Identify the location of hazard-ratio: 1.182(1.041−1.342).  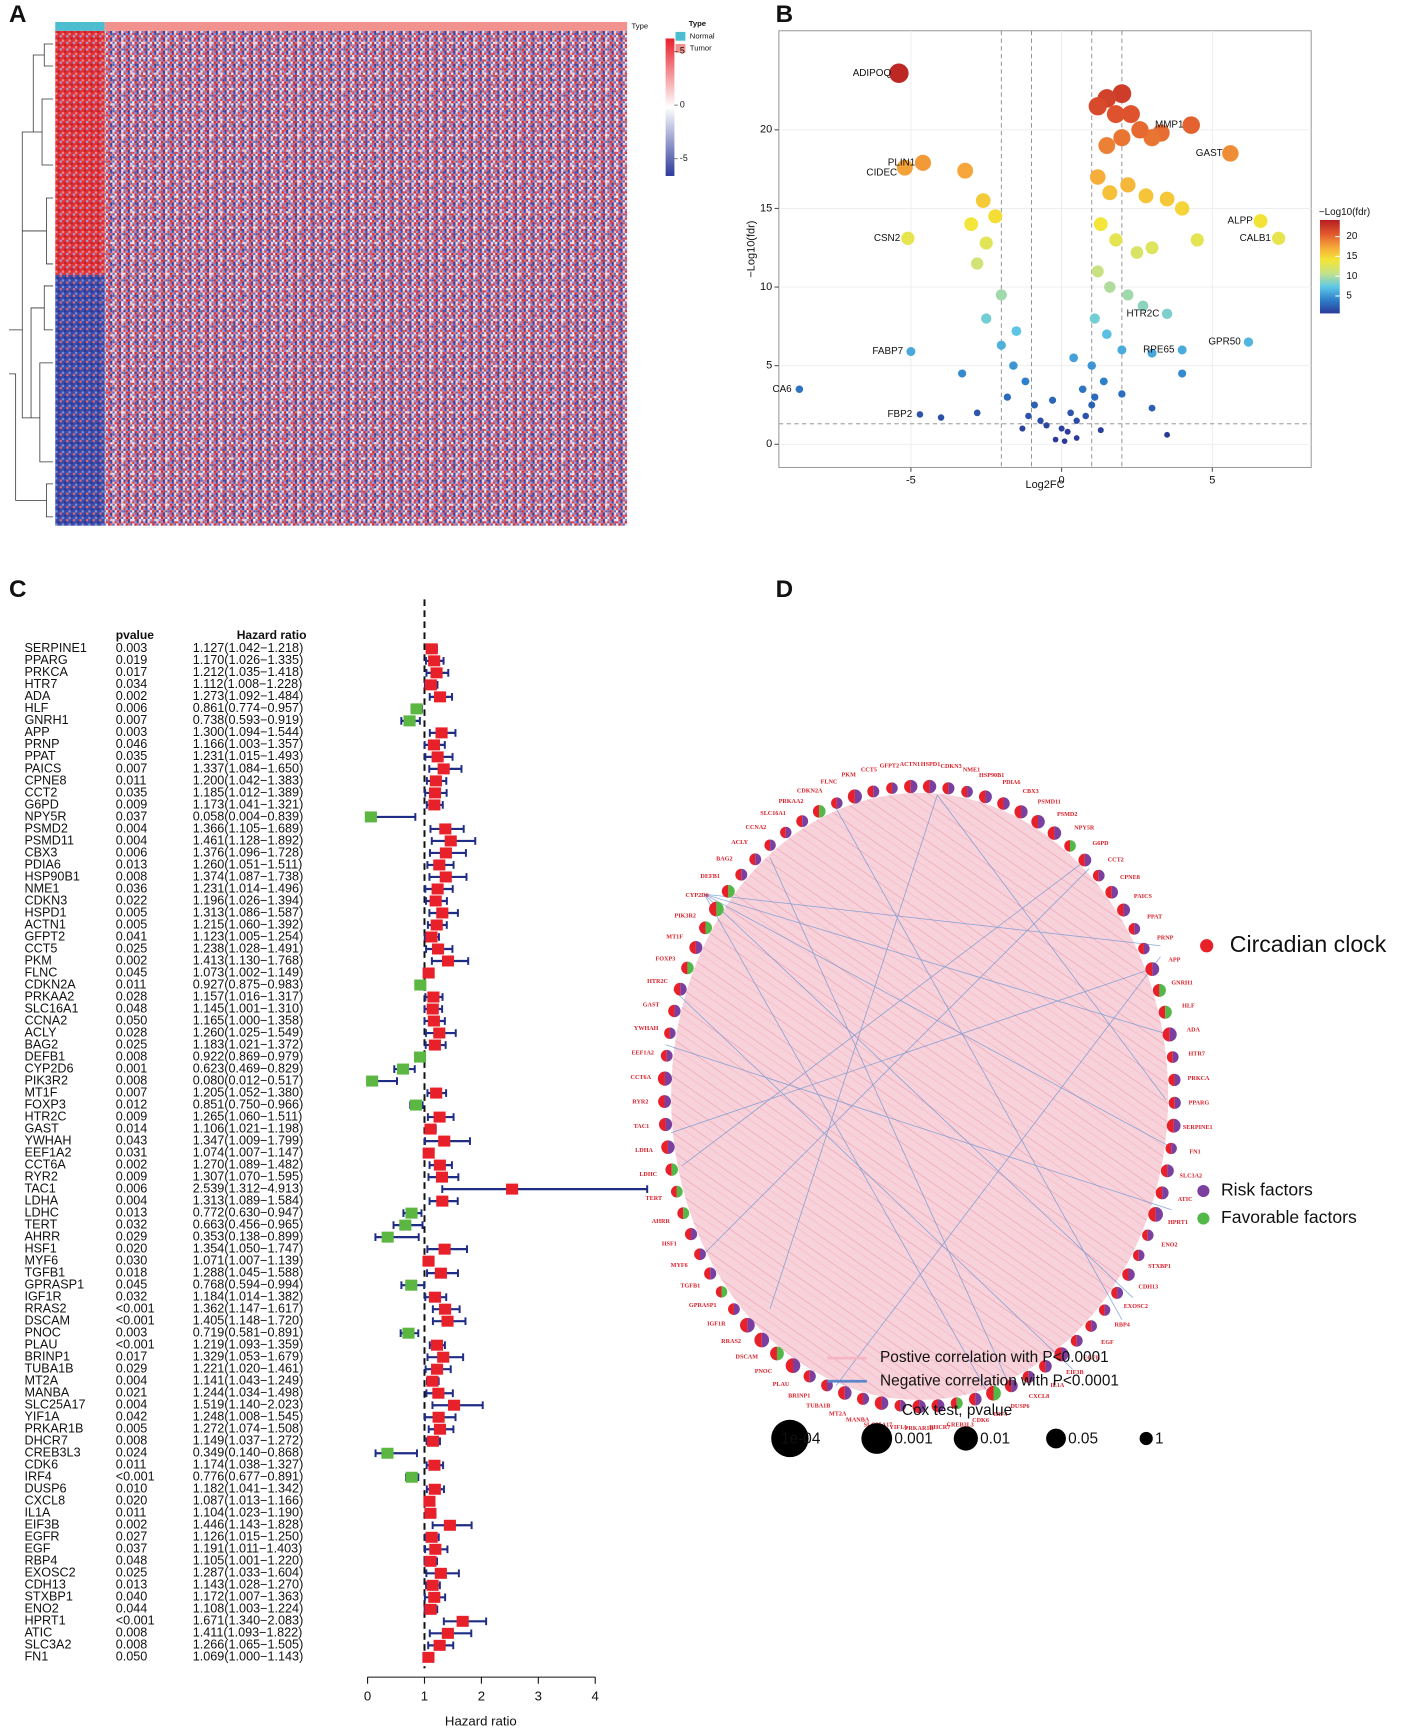
(248, 1489).